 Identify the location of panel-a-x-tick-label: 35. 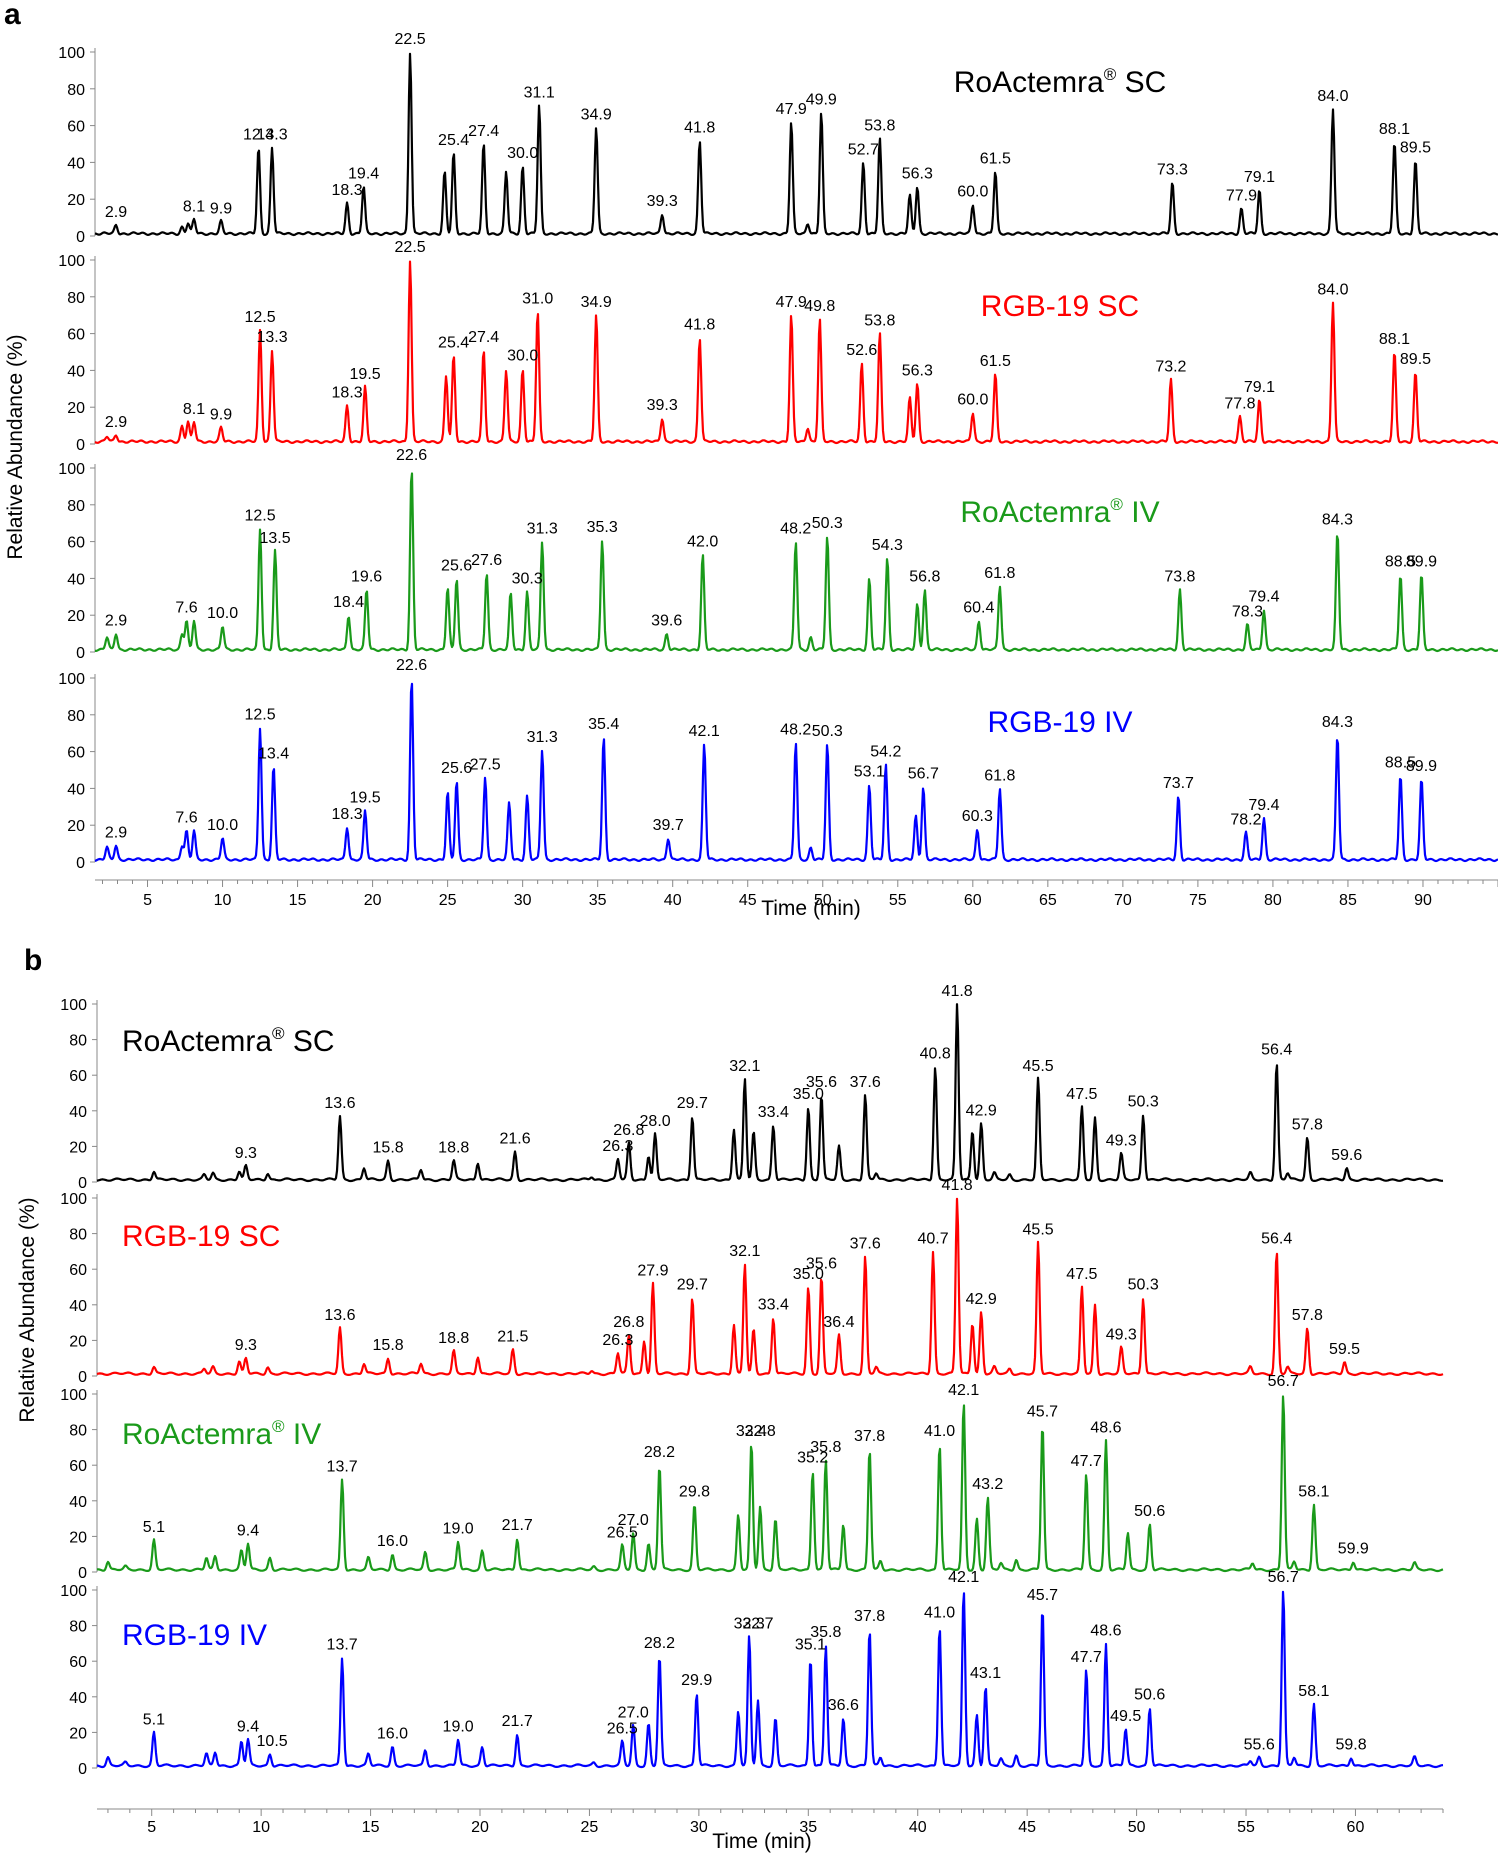
(598, 900).